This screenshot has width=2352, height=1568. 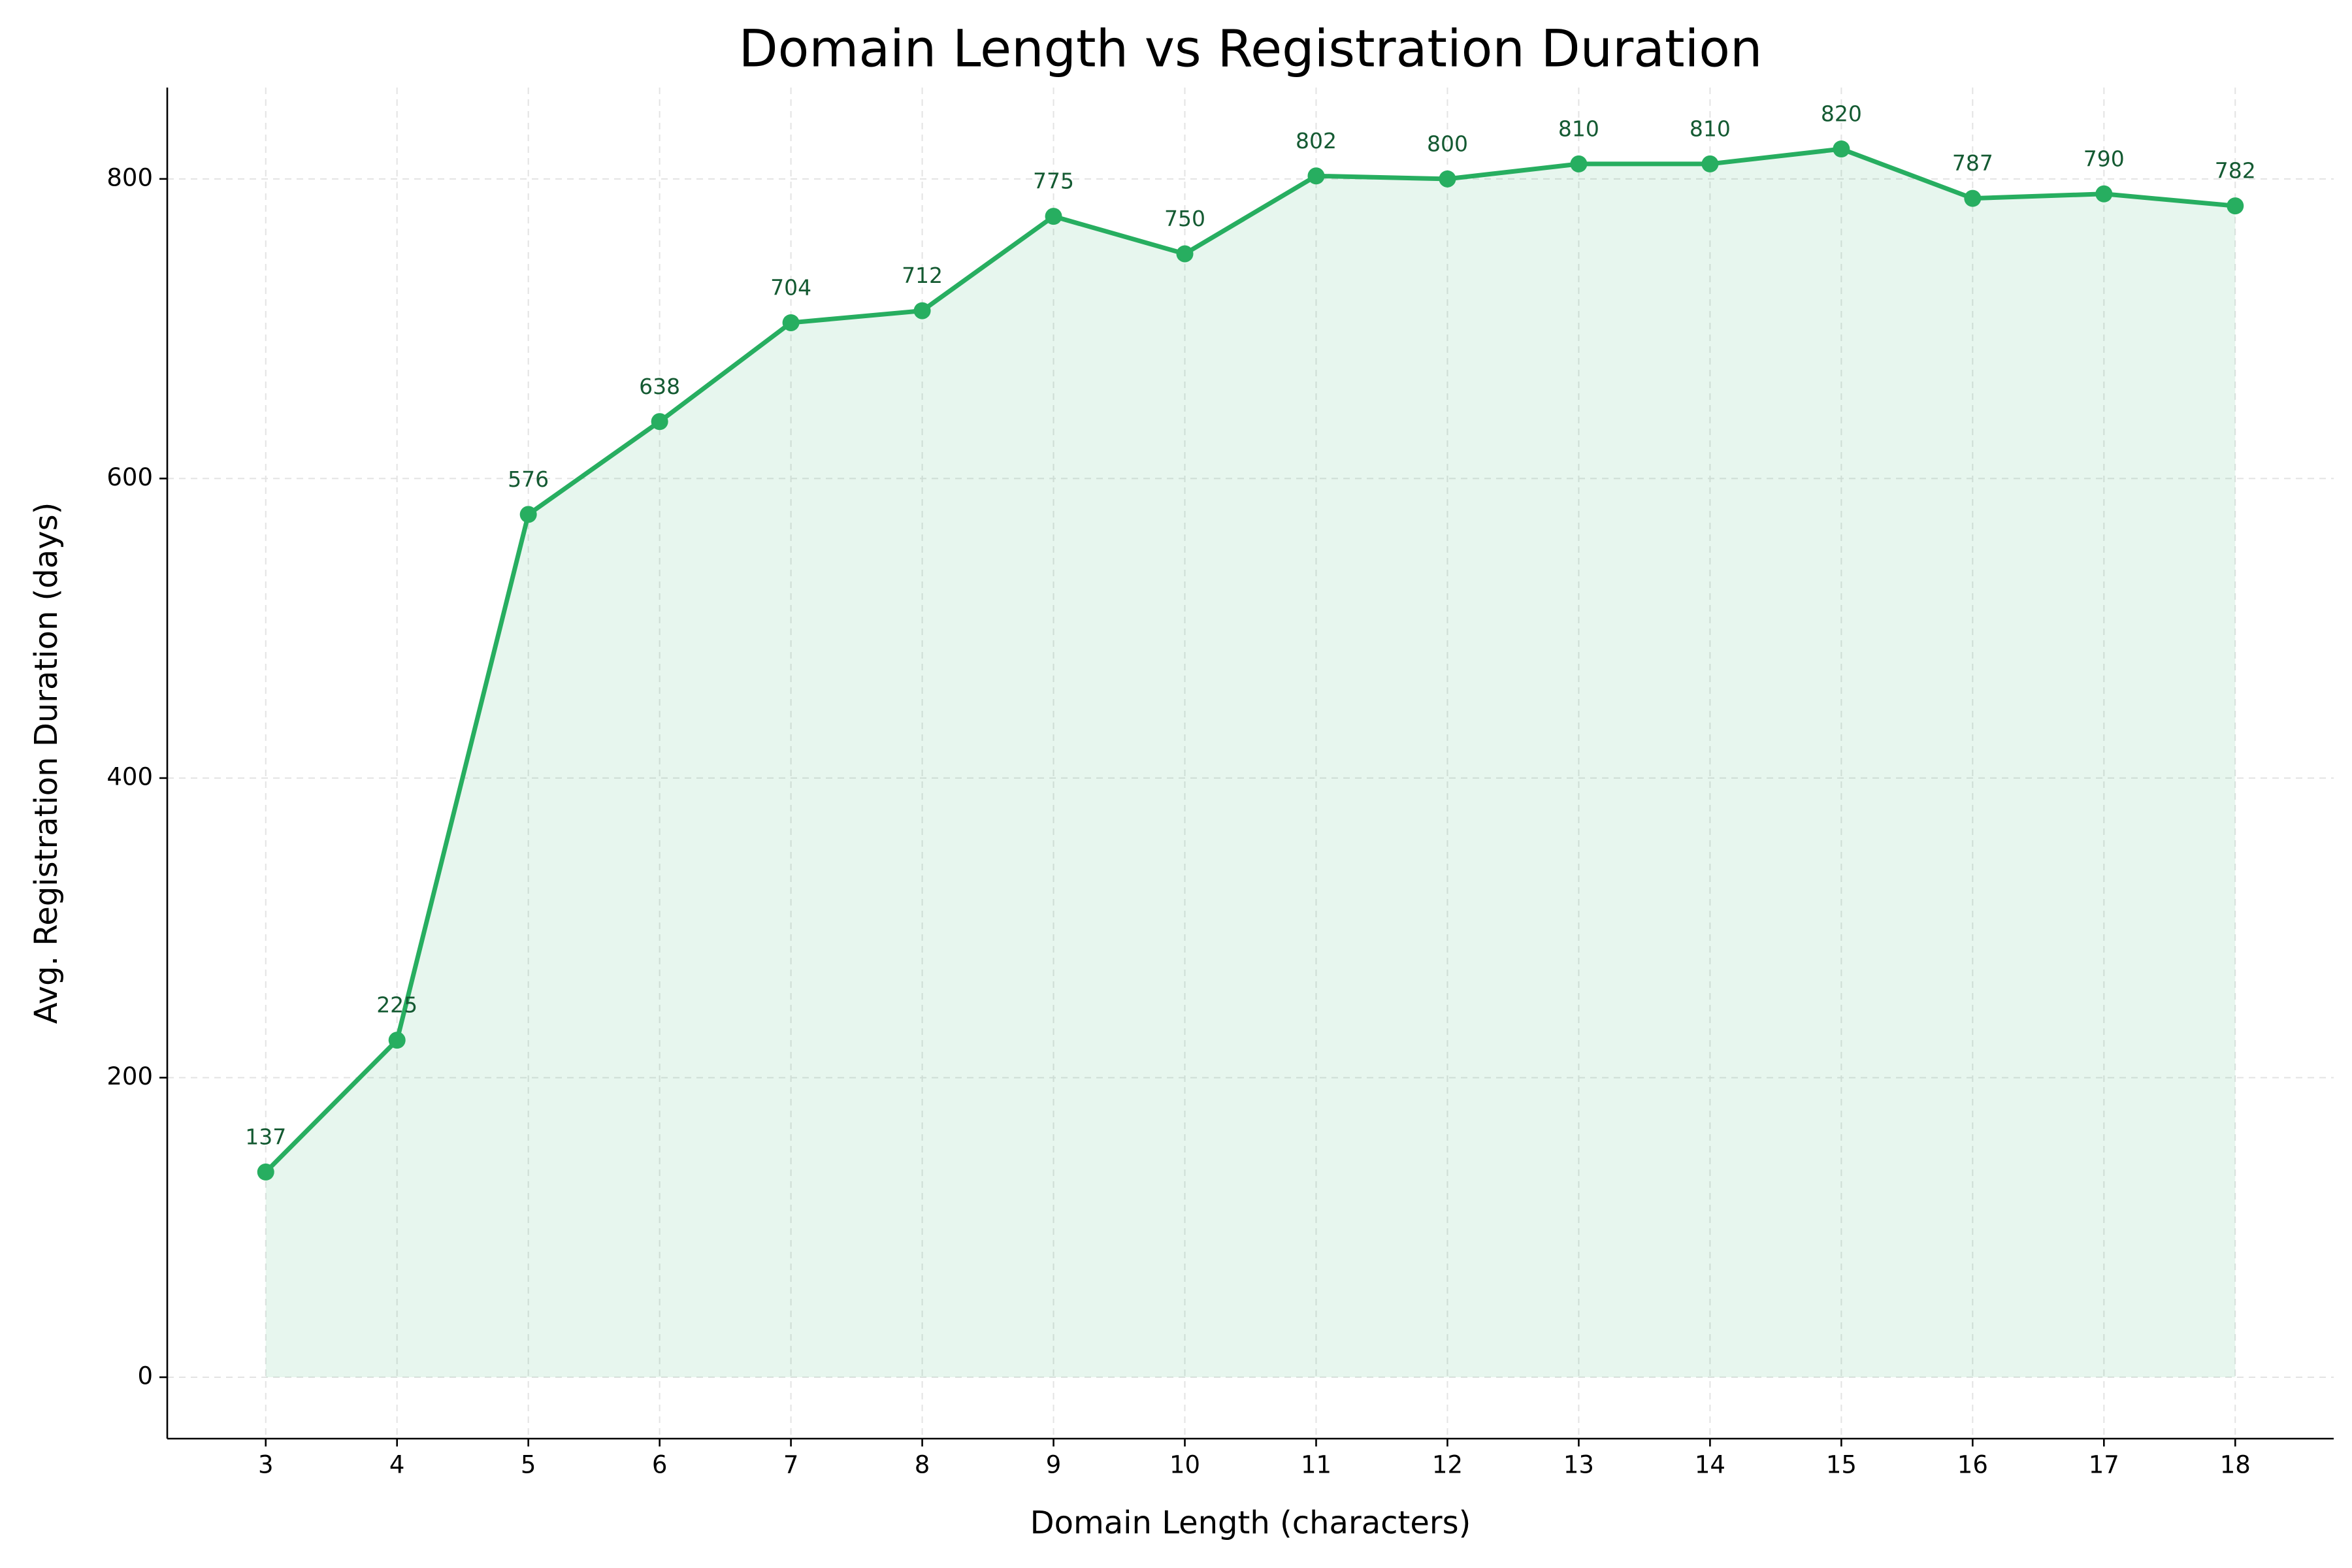 What do you see at coordinates (1316, 1465) in the screenshot?
I see `x-tick-label: 11` at bounding box center [1316, 1465].